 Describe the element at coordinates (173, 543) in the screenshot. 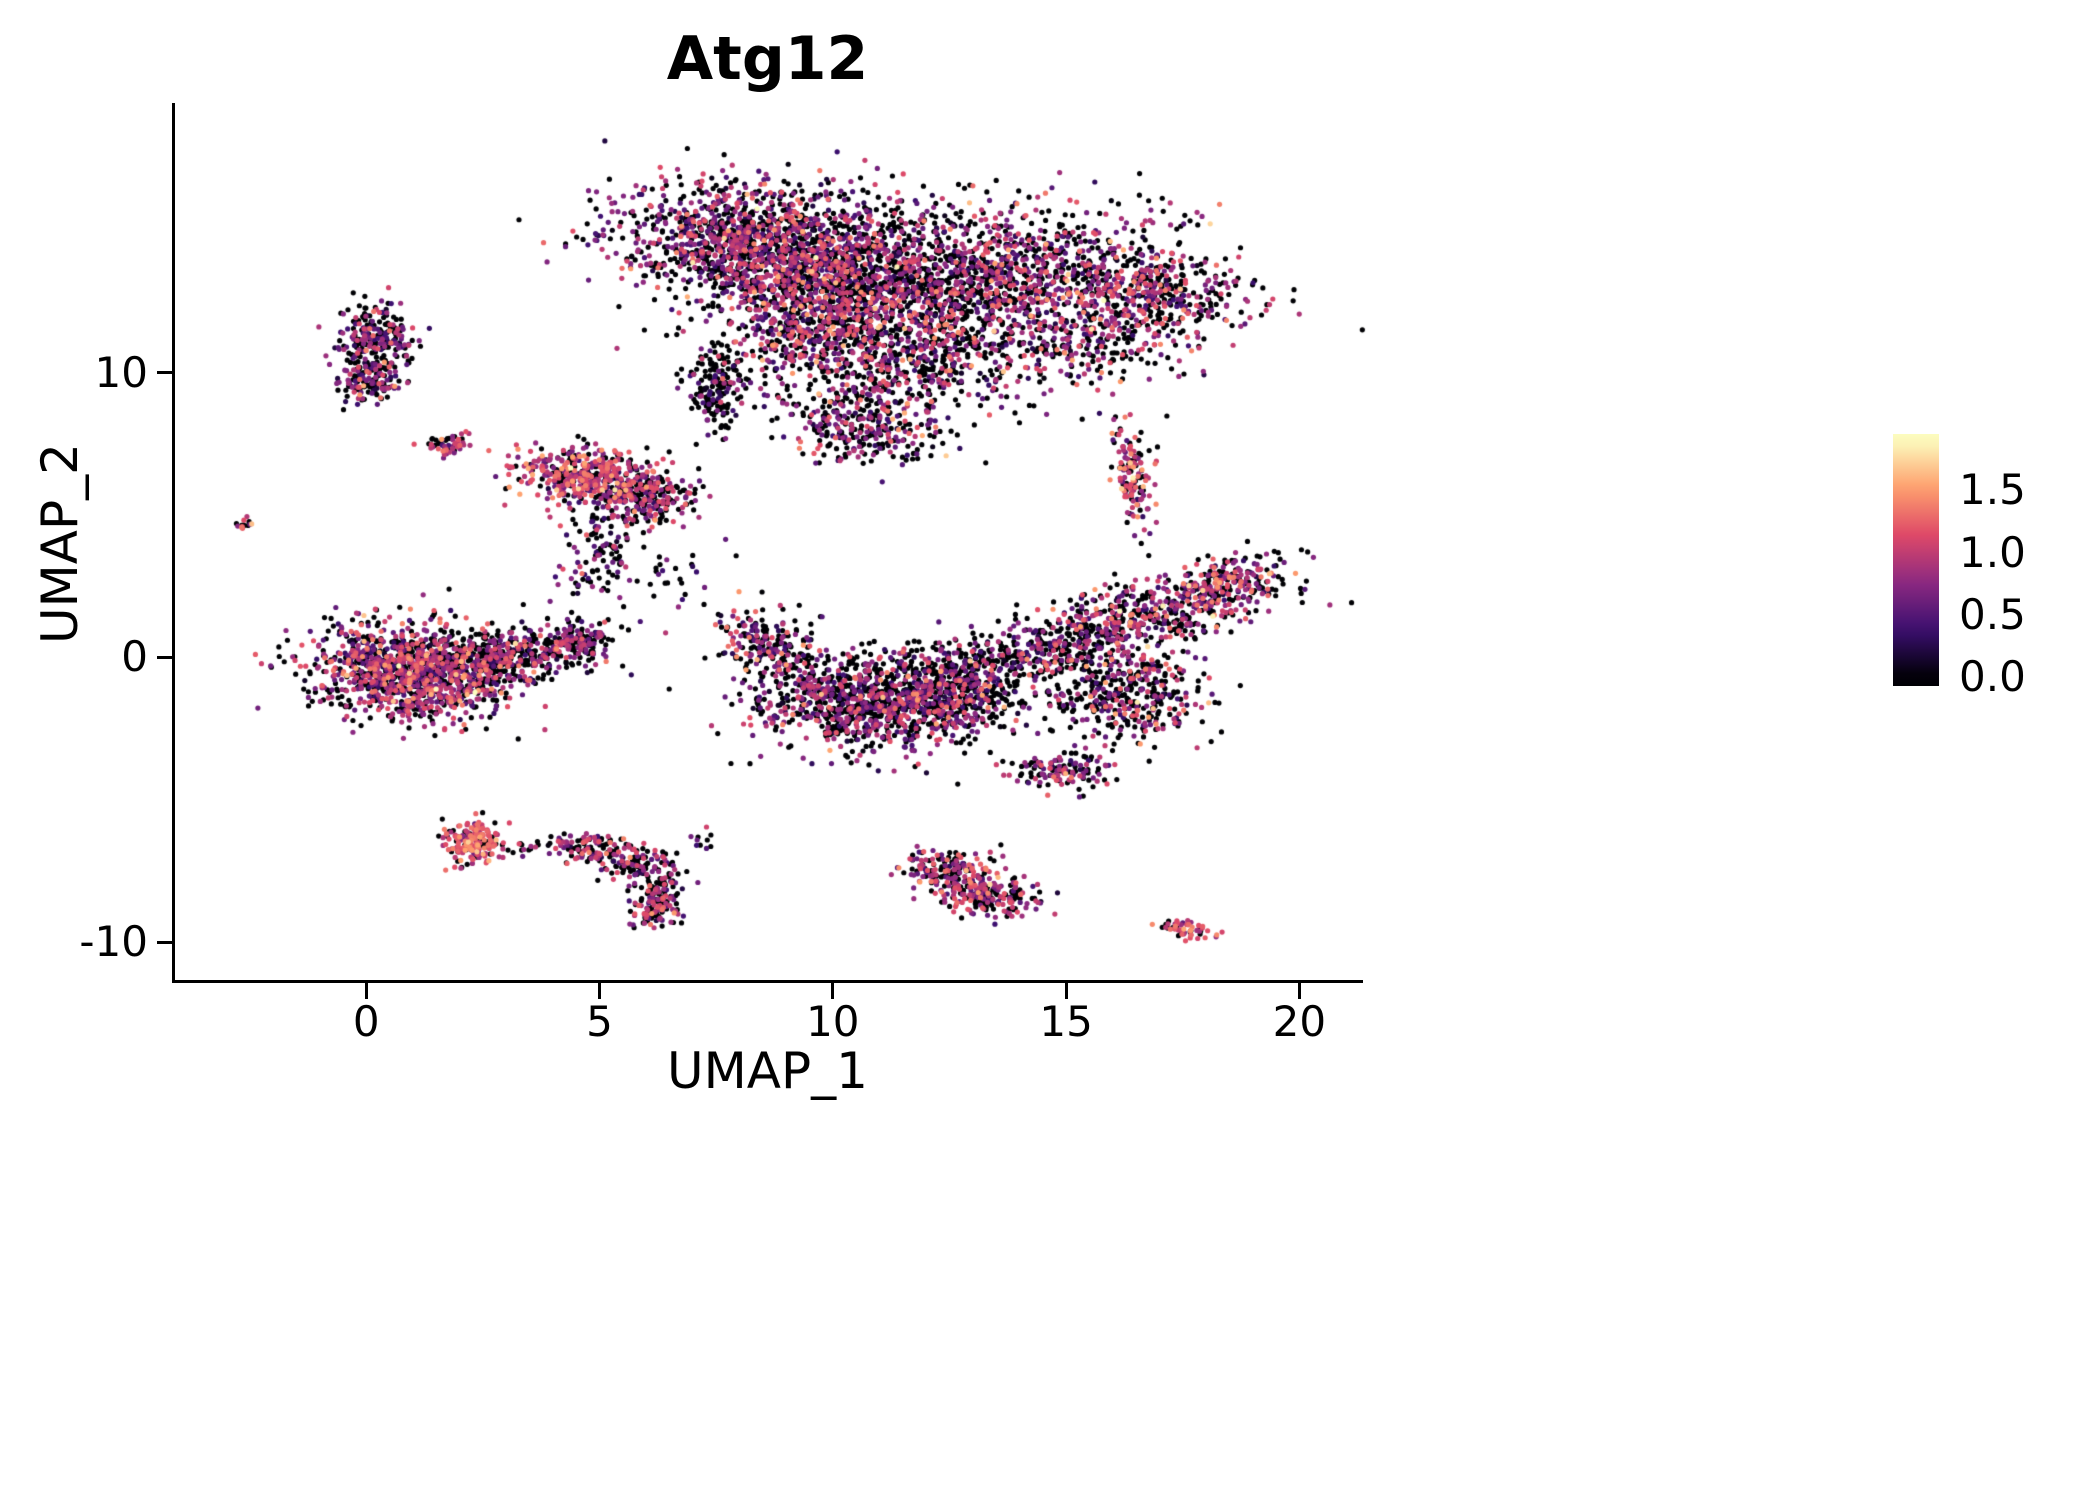

I see `y-axis-line` at that location.